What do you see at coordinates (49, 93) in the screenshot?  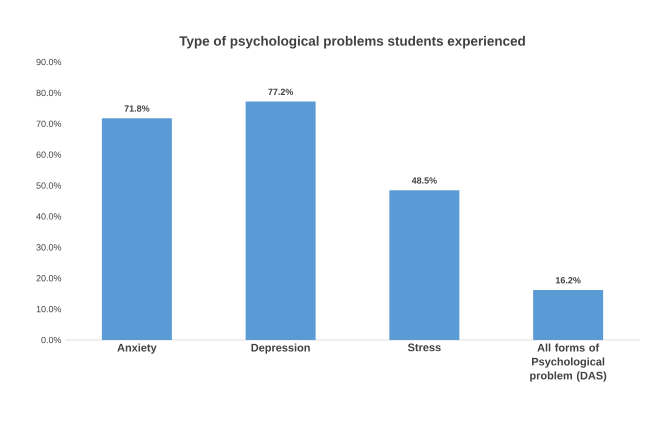 I see `y-tick-label: 80.0%` at bounding box center [49, 93].